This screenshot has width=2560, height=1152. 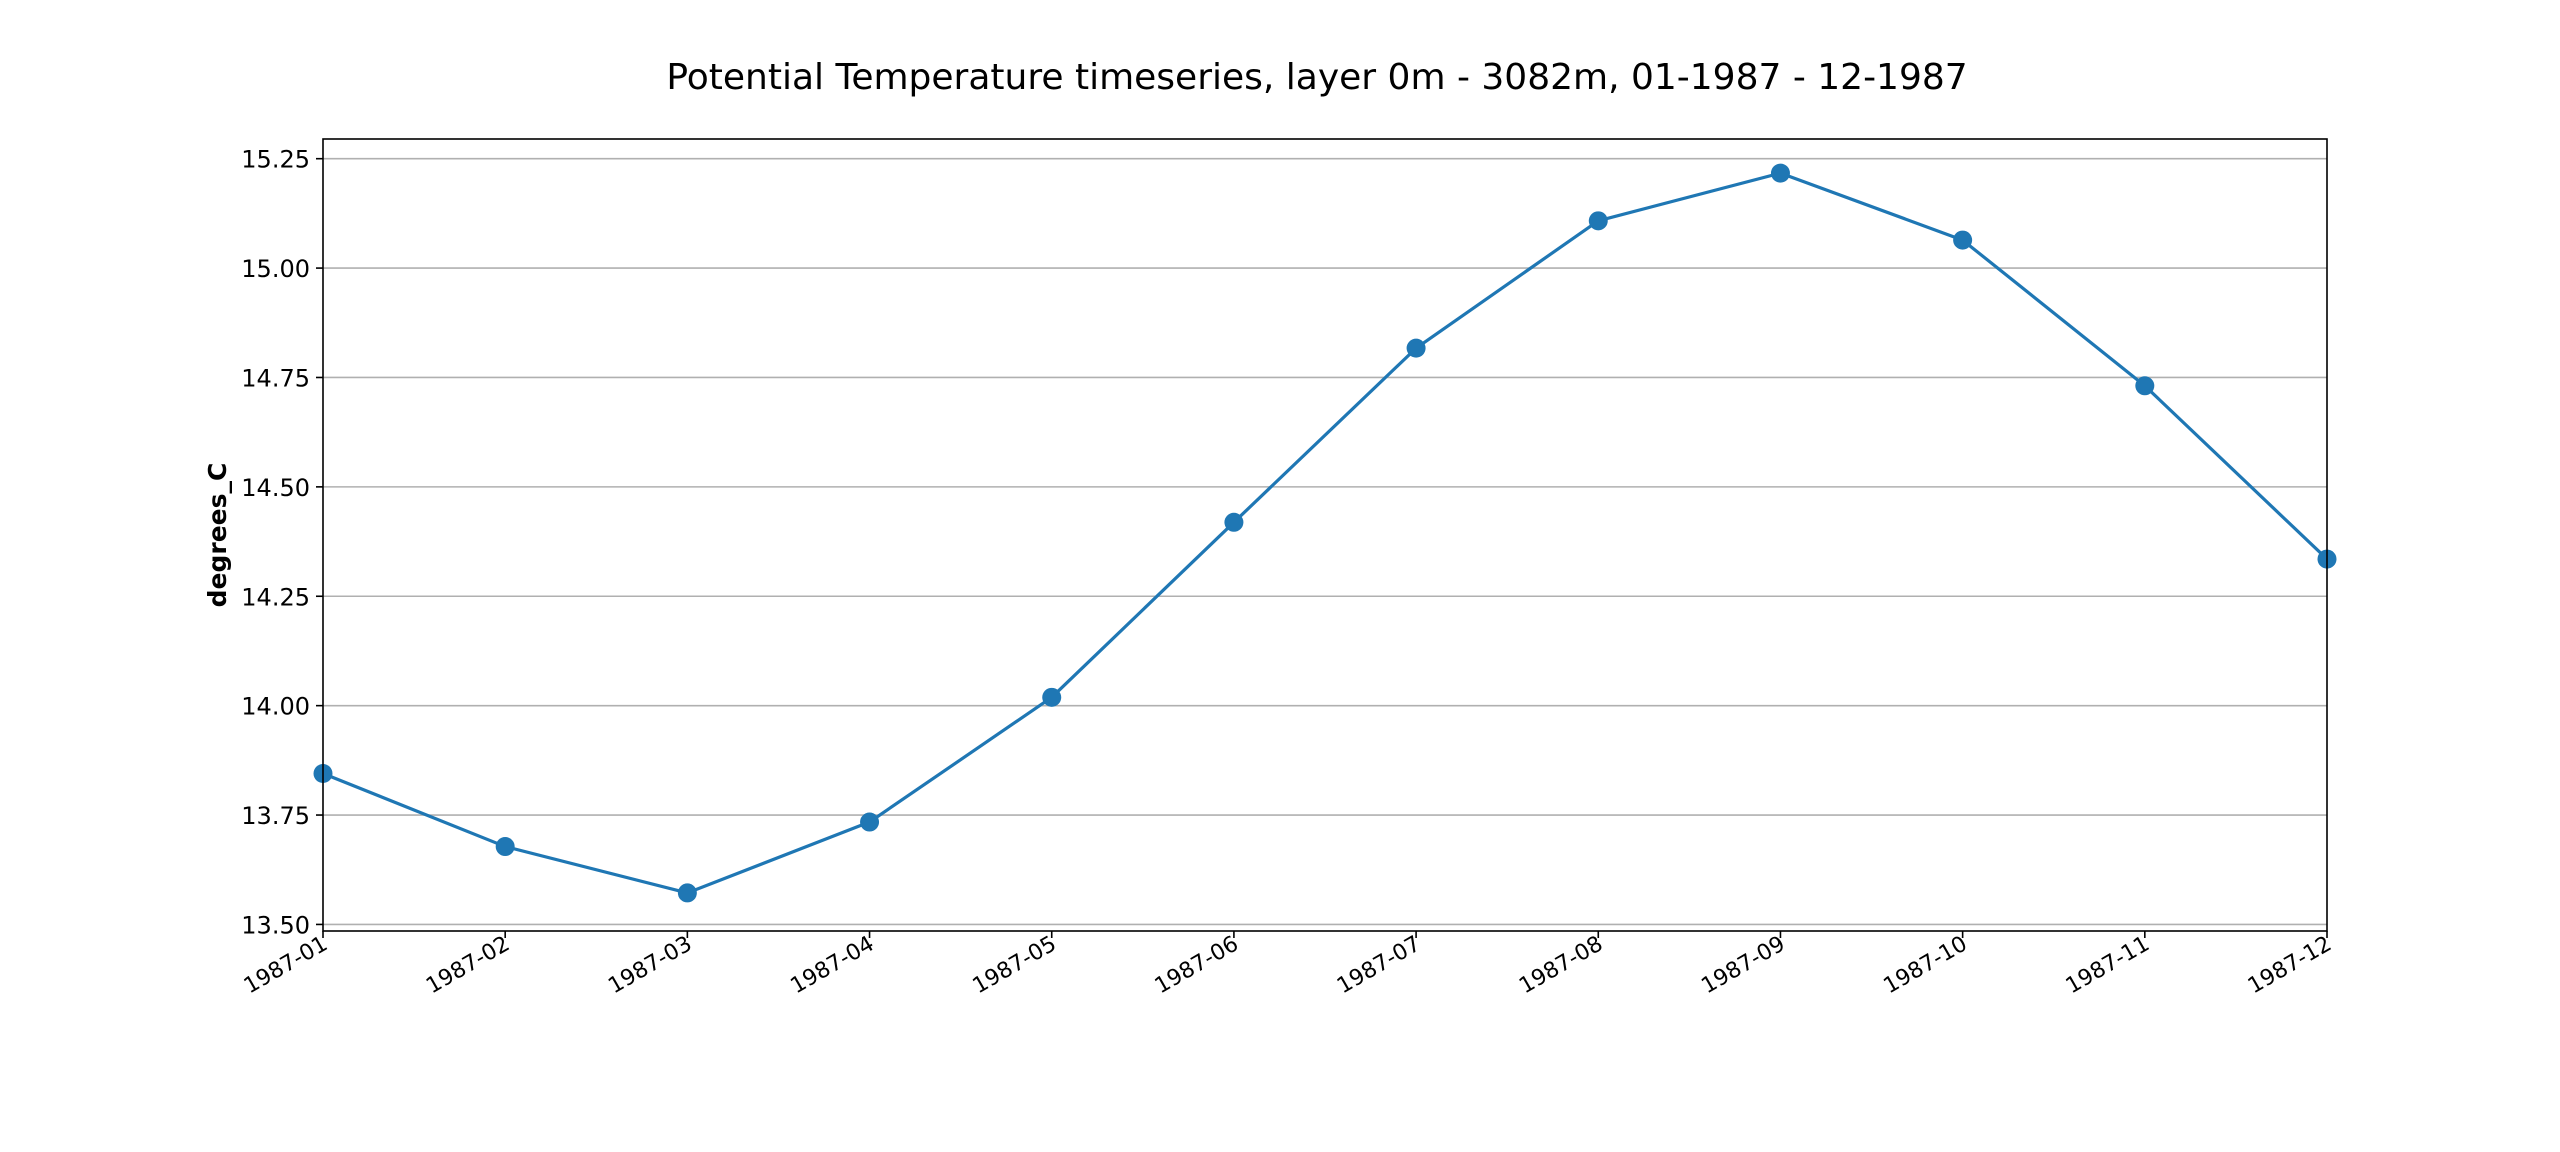 What do you see at coordinates (275, 160) in the screenshot?
I see `y-tick-label: 15.25` at bounding box center [275, 160].